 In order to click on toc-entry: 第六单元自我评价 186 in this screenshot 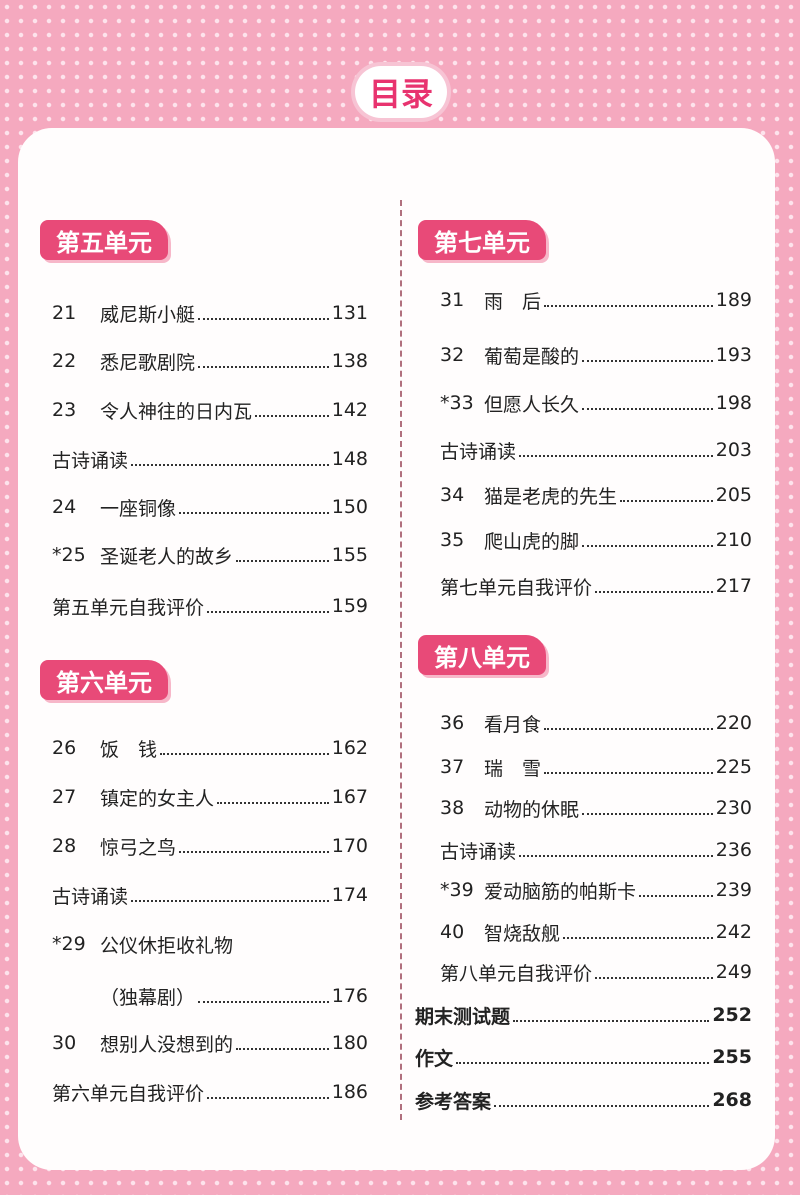, I will do `click(210, 1092)`.